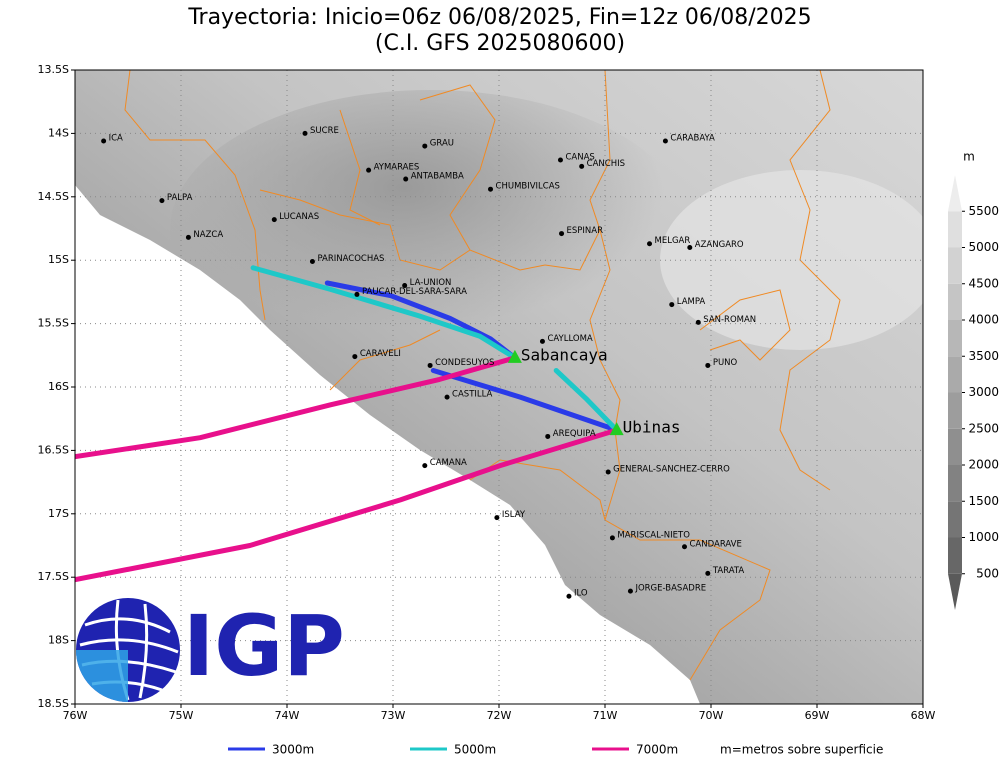 This screenshot has height=772, width=1000. I want to click on y-tick-label: 18S, so click(58, 640).